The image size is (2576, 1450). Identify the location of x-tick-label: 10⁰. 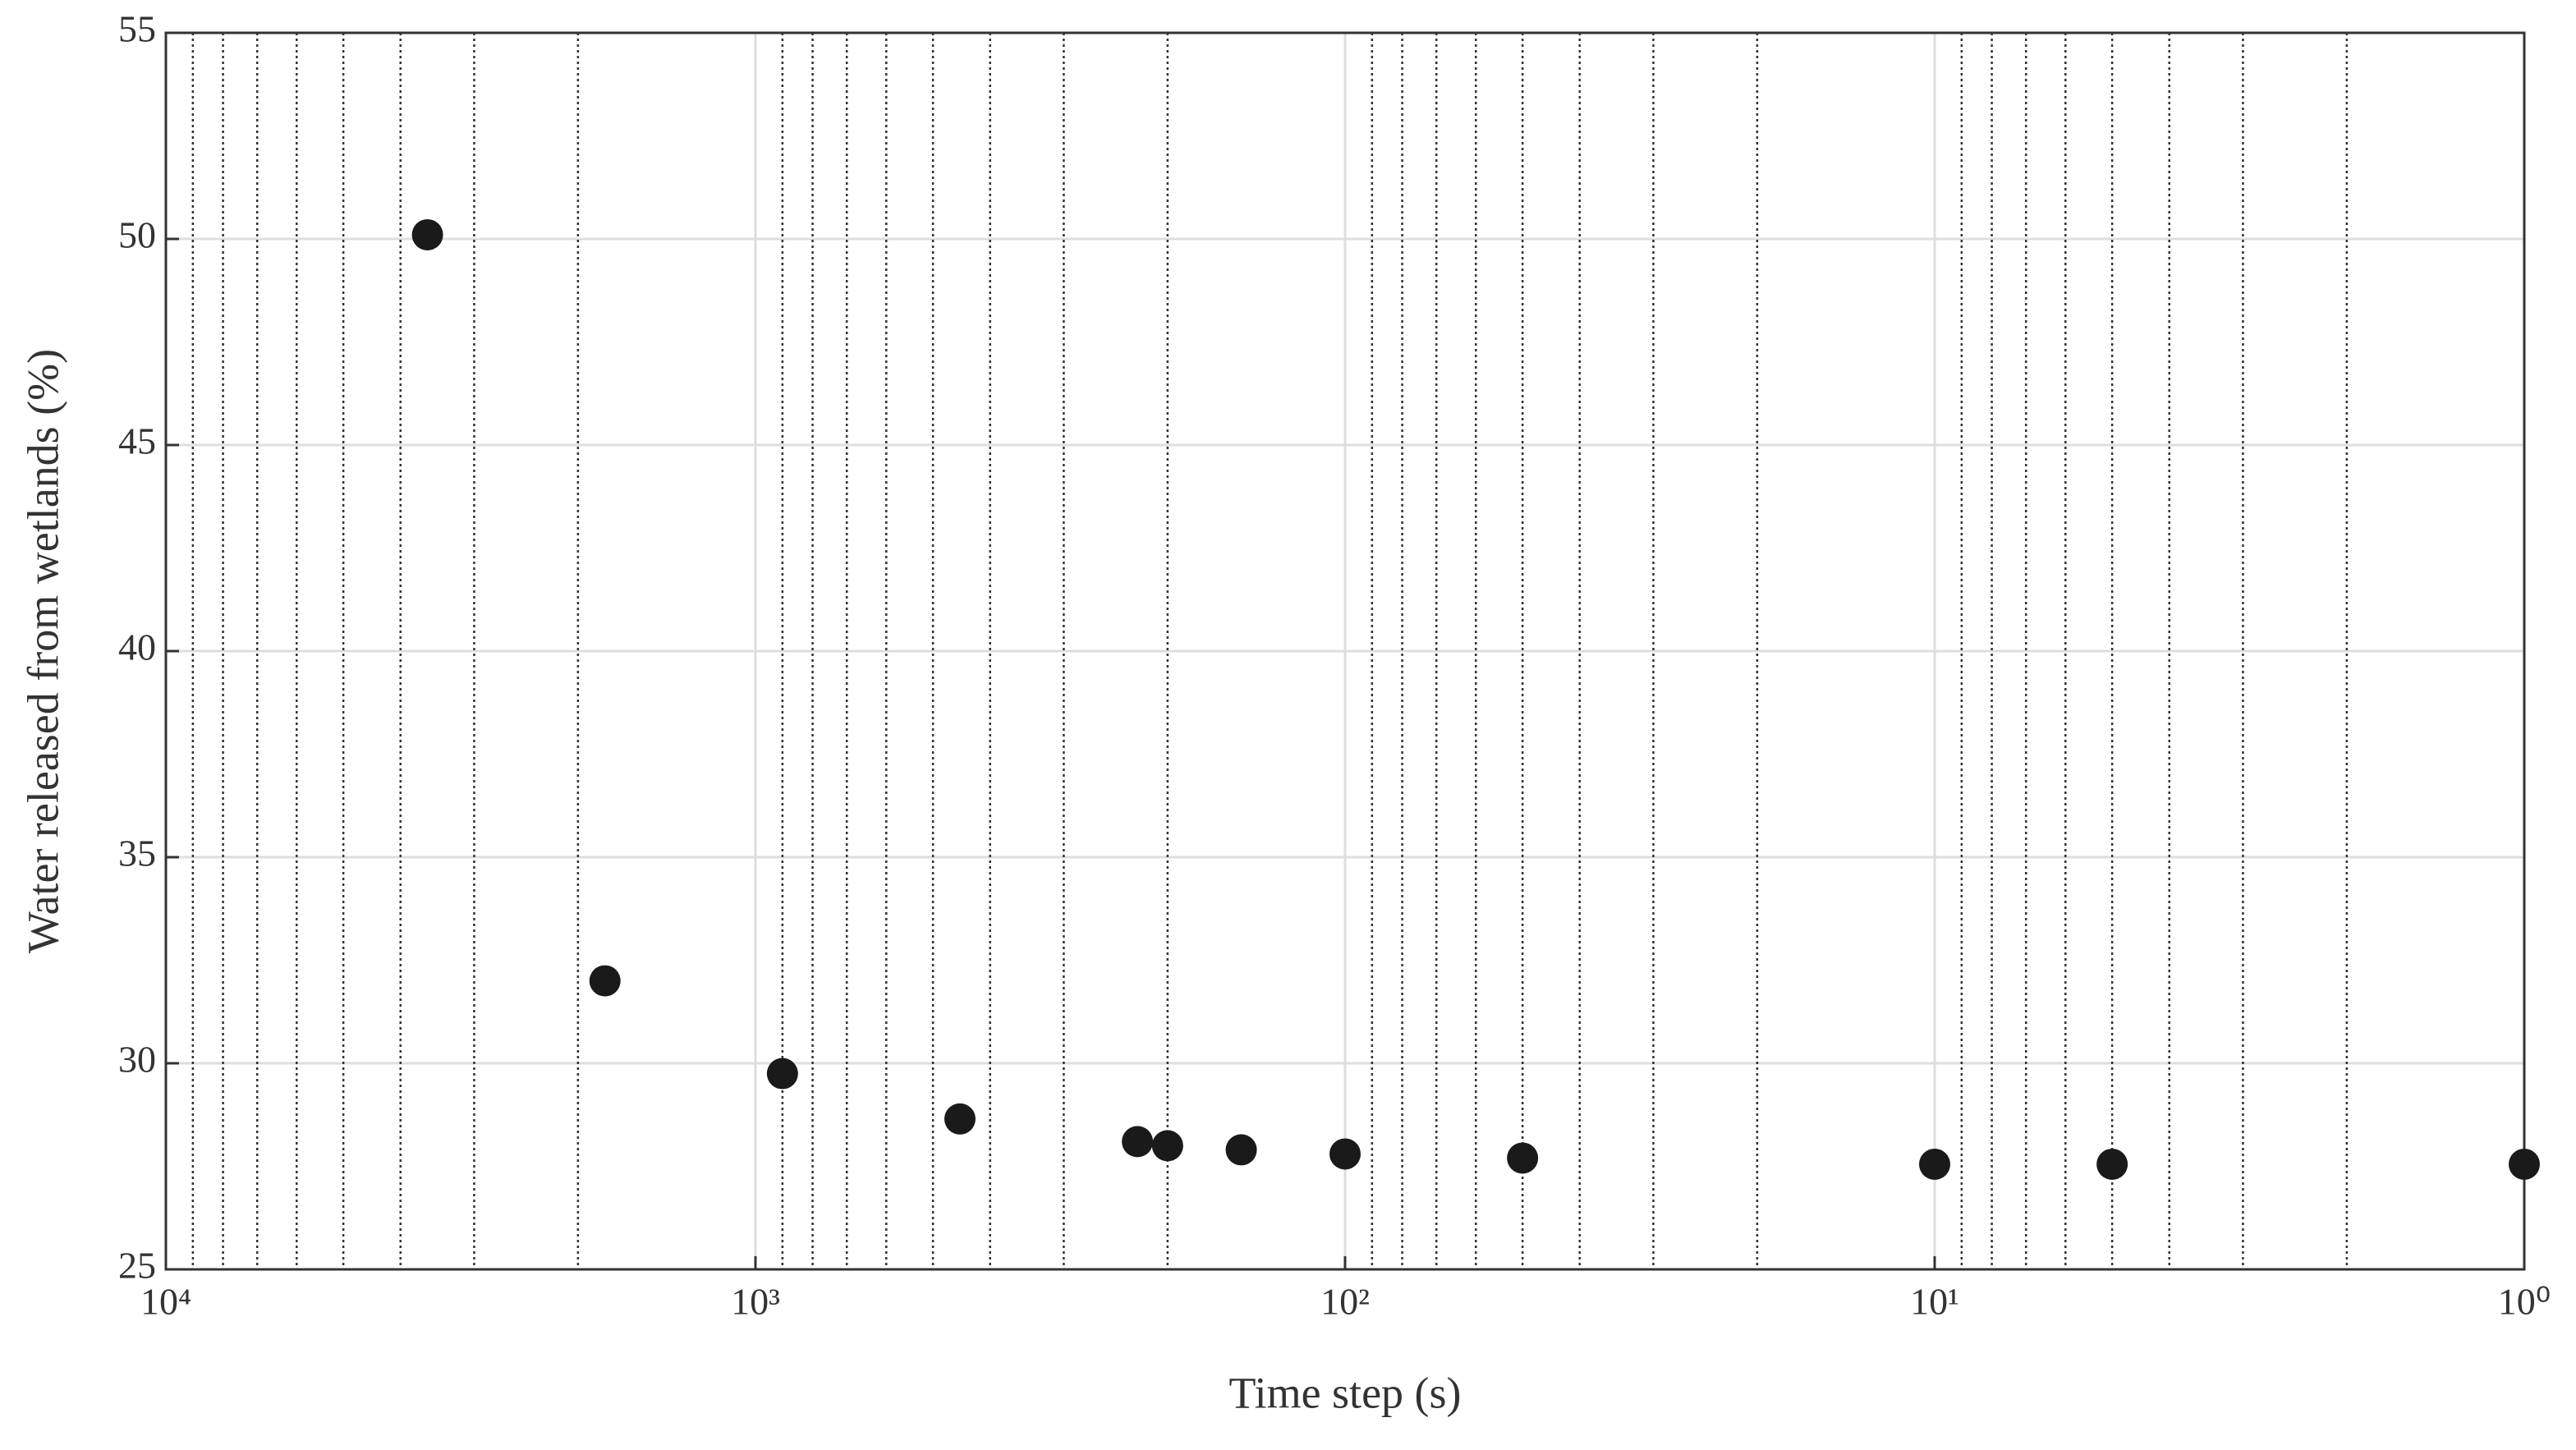
(2524, 1302).